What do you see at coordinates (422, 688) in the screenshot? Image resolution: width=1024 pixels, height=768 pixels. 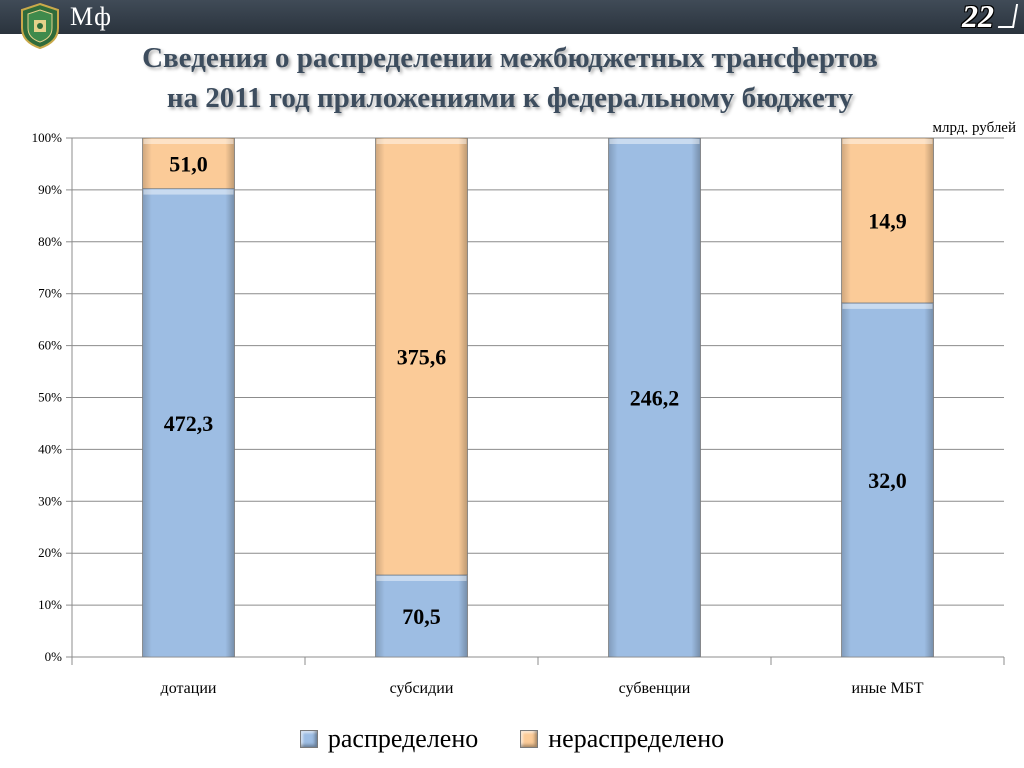 I see `x-category-label: субсидии` at bounding box center [422, 688].